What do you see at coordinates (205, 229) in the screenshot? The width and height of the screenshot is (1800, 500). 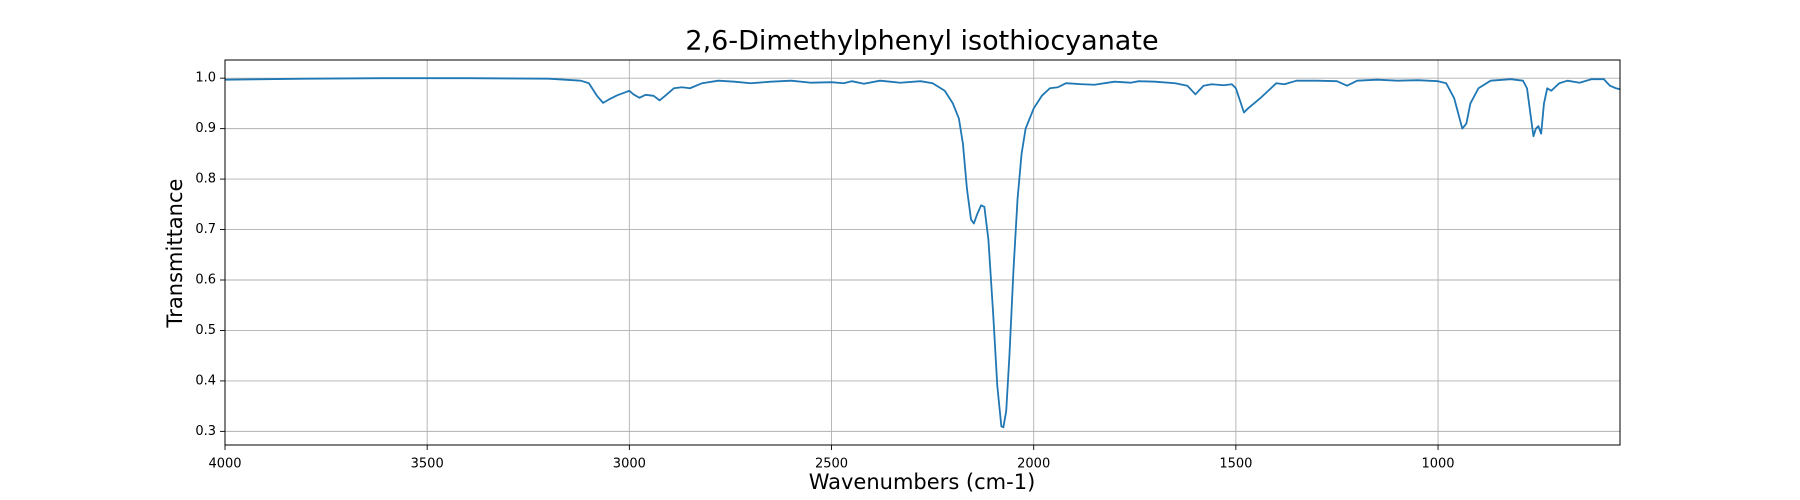 I see `y-tick-label: 0.7` at bounding box center [205, 229].